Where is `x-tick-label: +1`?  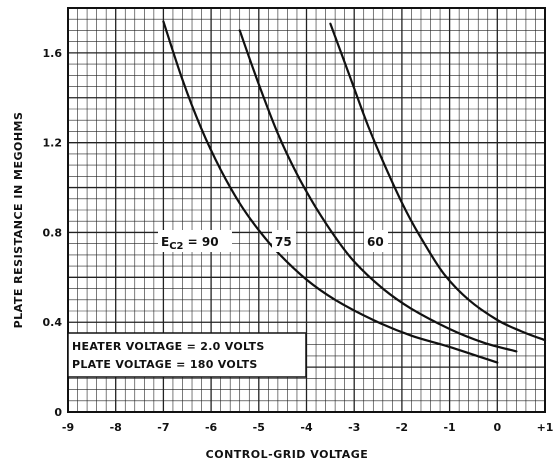 x-tick-label: +1 is located at coordinates (545, 427).